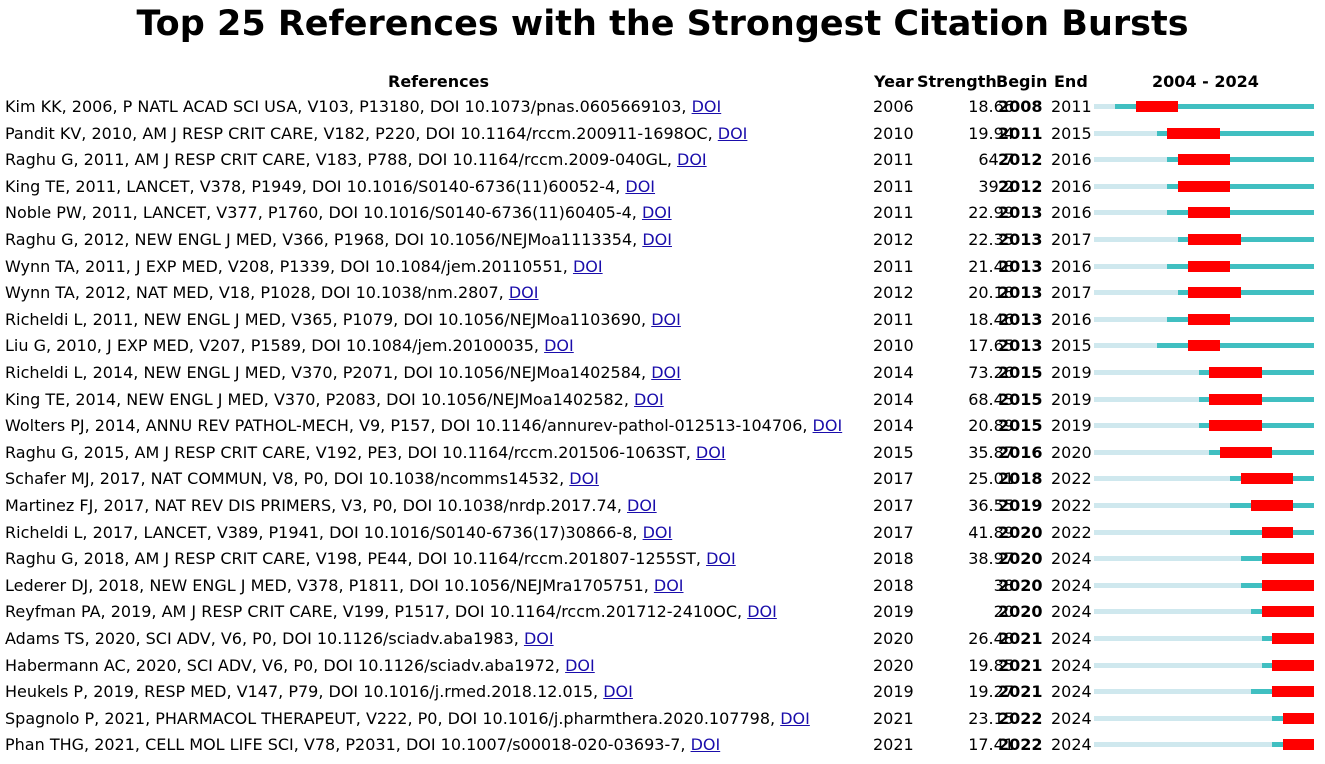 The image size is (1325, 764). I want to click on end-cell: 2019, so click(1071, 372).